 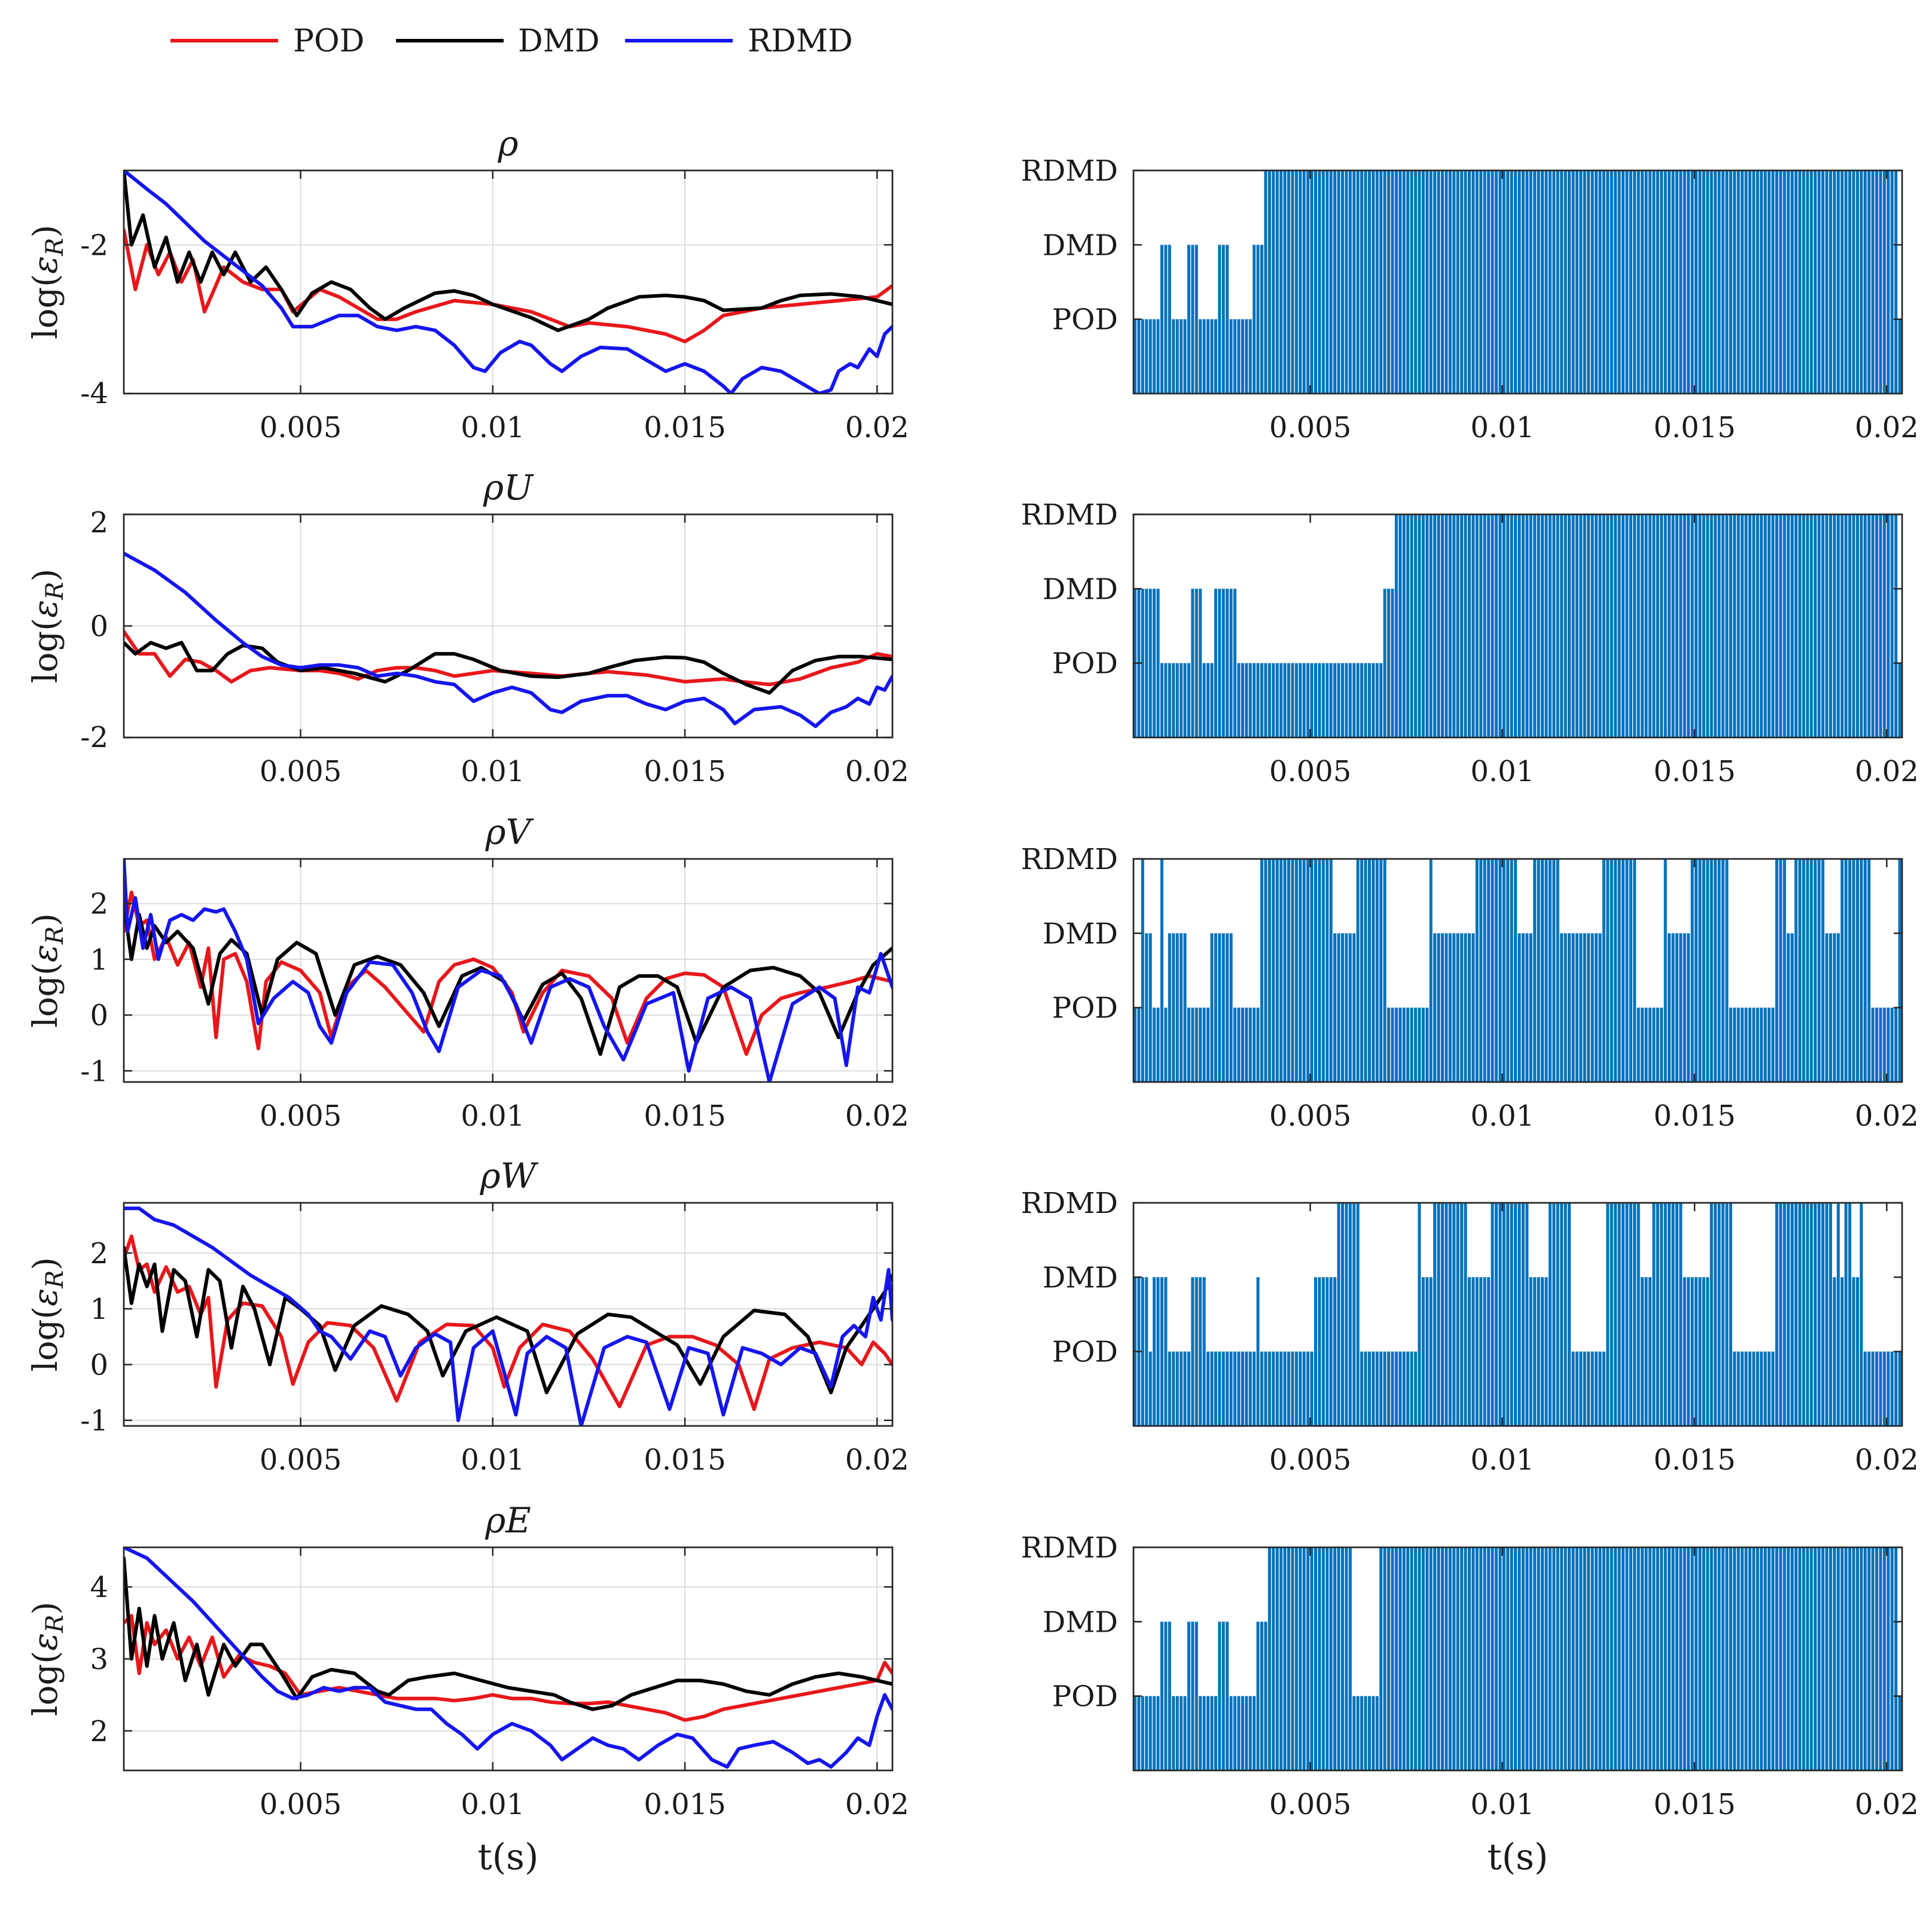 I want to click on y-tick-label: RDMD, so click(x=1069, y=859).